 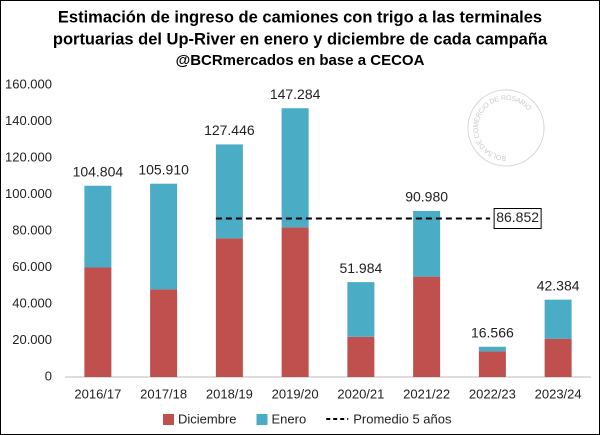 What do you see at coordinates (402, 418) in the screenshot?
I see `legend-label: Promedio 5 años` at bounding box center [402, 418].